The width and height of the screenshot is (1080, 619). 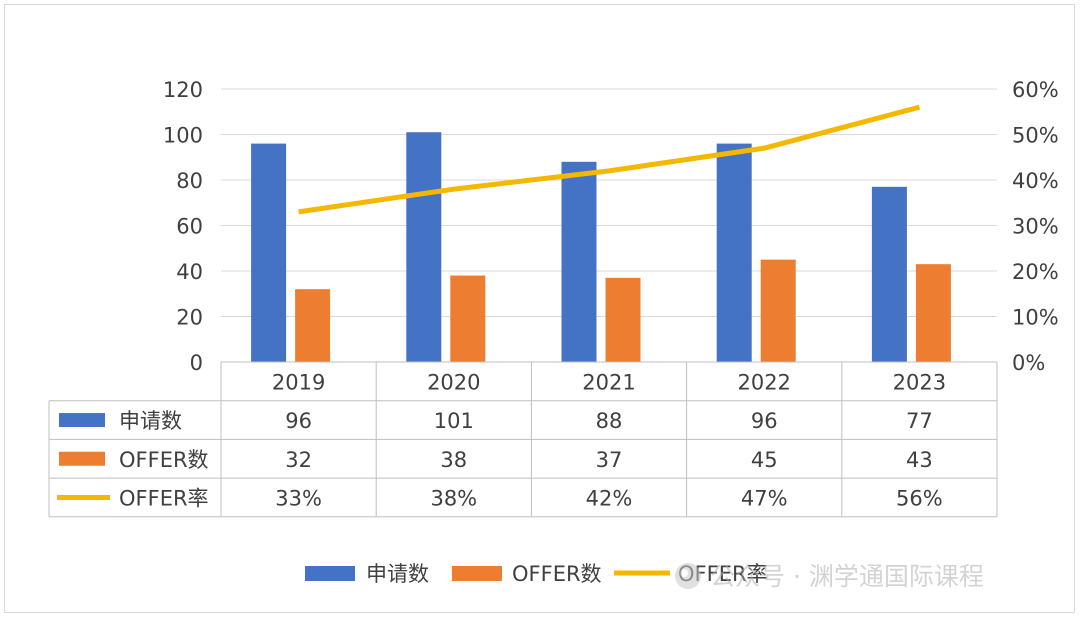 I want to click on right-tick-label: 50%, so click(x=1035, y=136).